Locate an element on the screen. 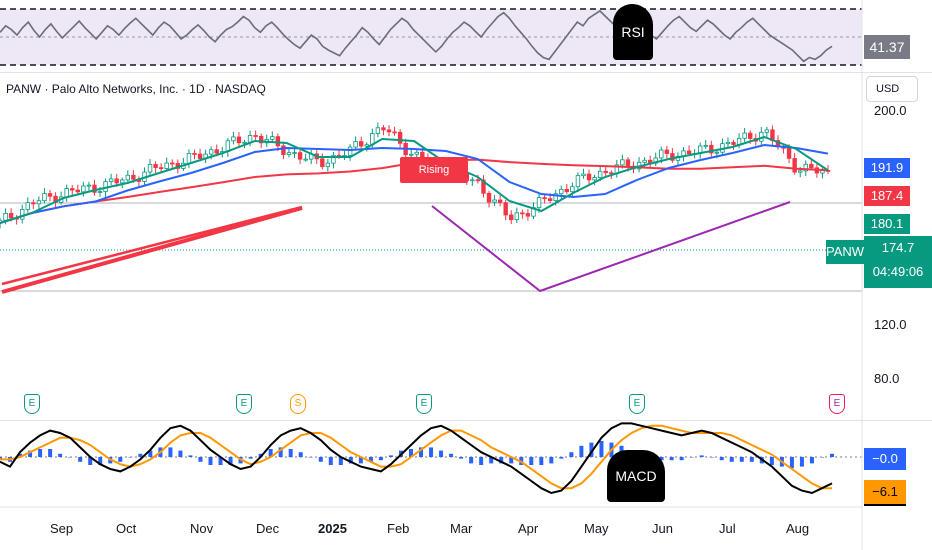 Image resolution: width=932 pixels, height=550 pixels. macd-histogram is located at coordinates (417, 455).